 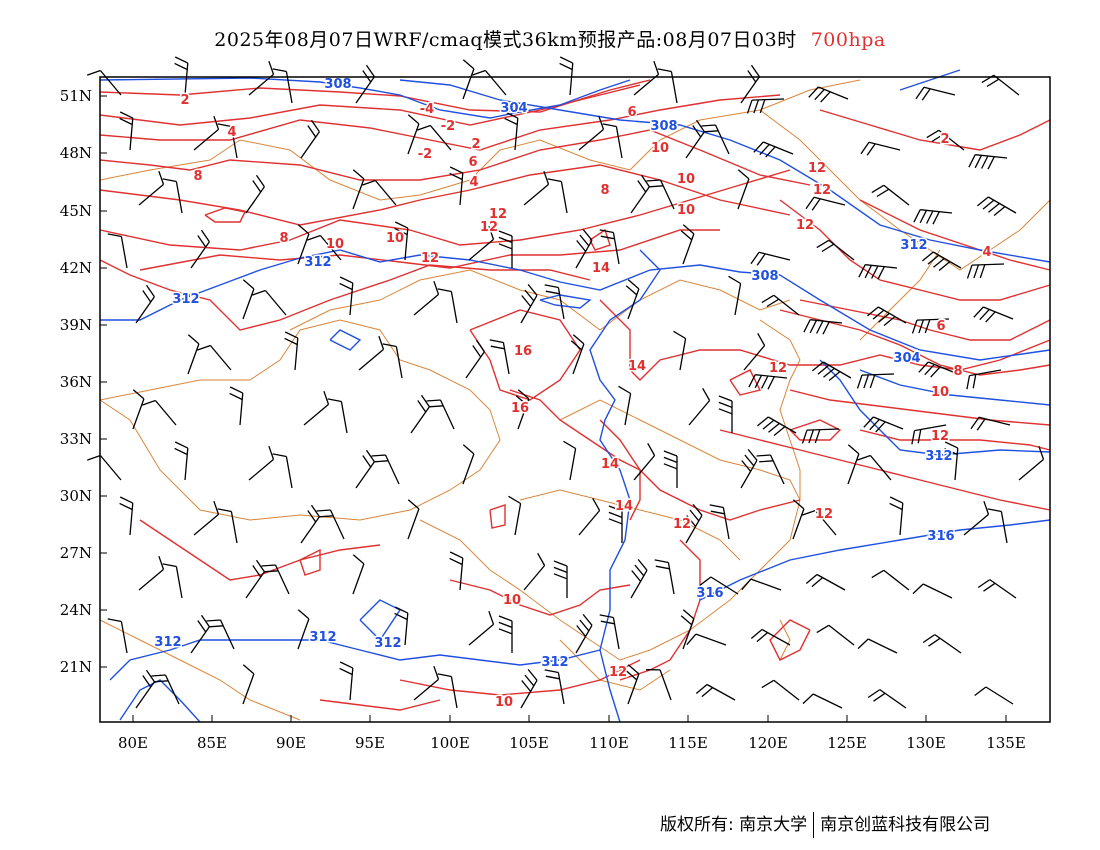 What do you see at coordinates (609, 743) in the screenshot?
I see `x-tick-label: 110E` at bounding box center [609, 743].